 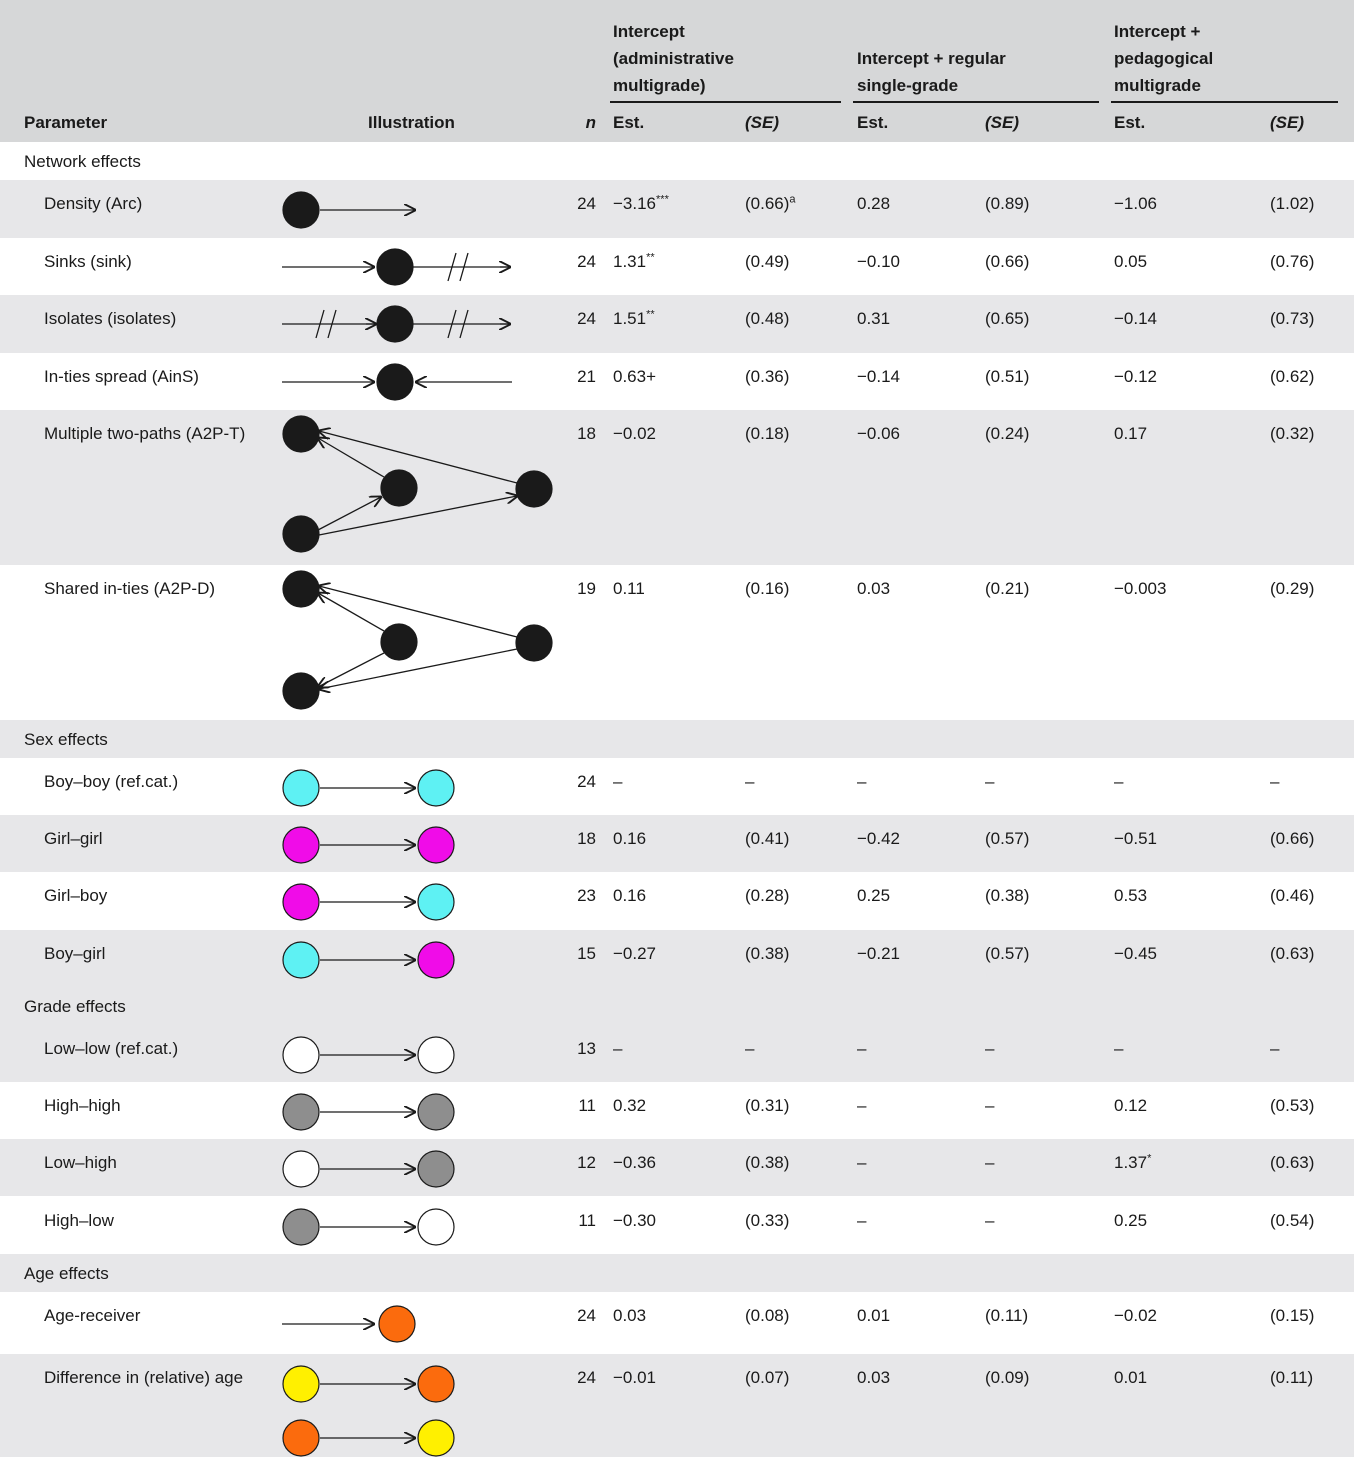 I want to click on parameter-label: Age-receiver, so click(x=92, y=1315).